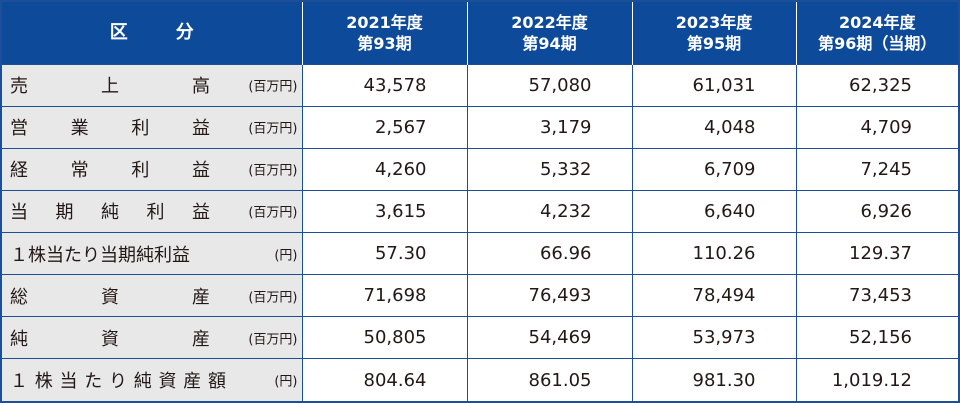 The width and height of the screenshot is (960, 403). I want to click on cell-value: 61,031, so click(714, 85).